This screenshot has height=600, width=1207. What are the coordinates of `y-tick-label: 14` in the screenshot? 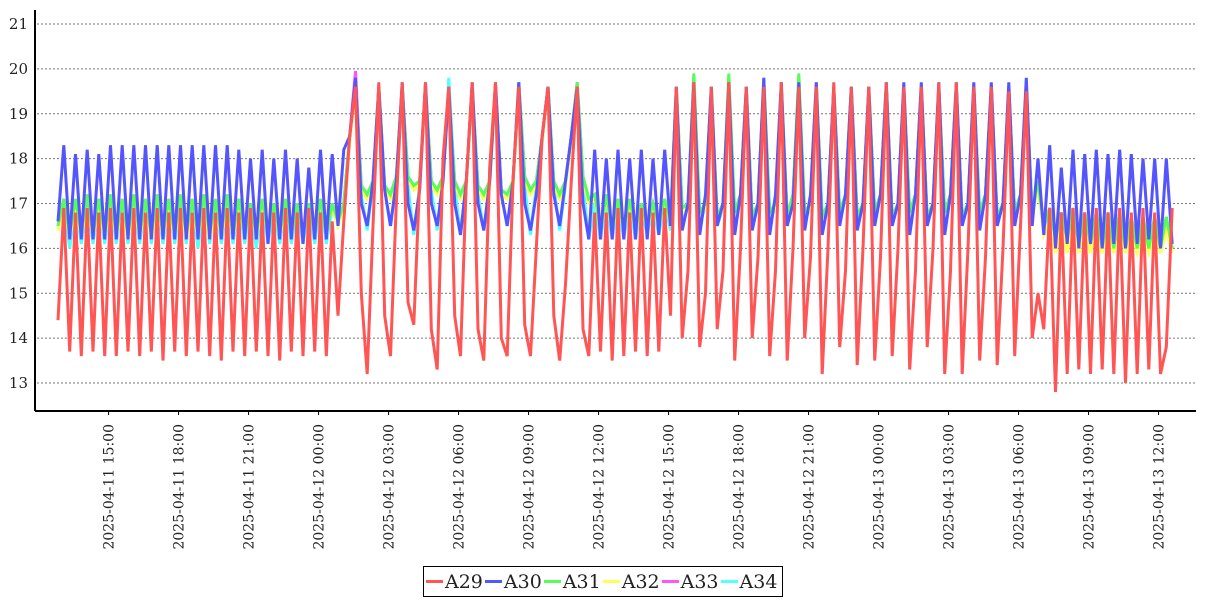 It's located at (18, 338).